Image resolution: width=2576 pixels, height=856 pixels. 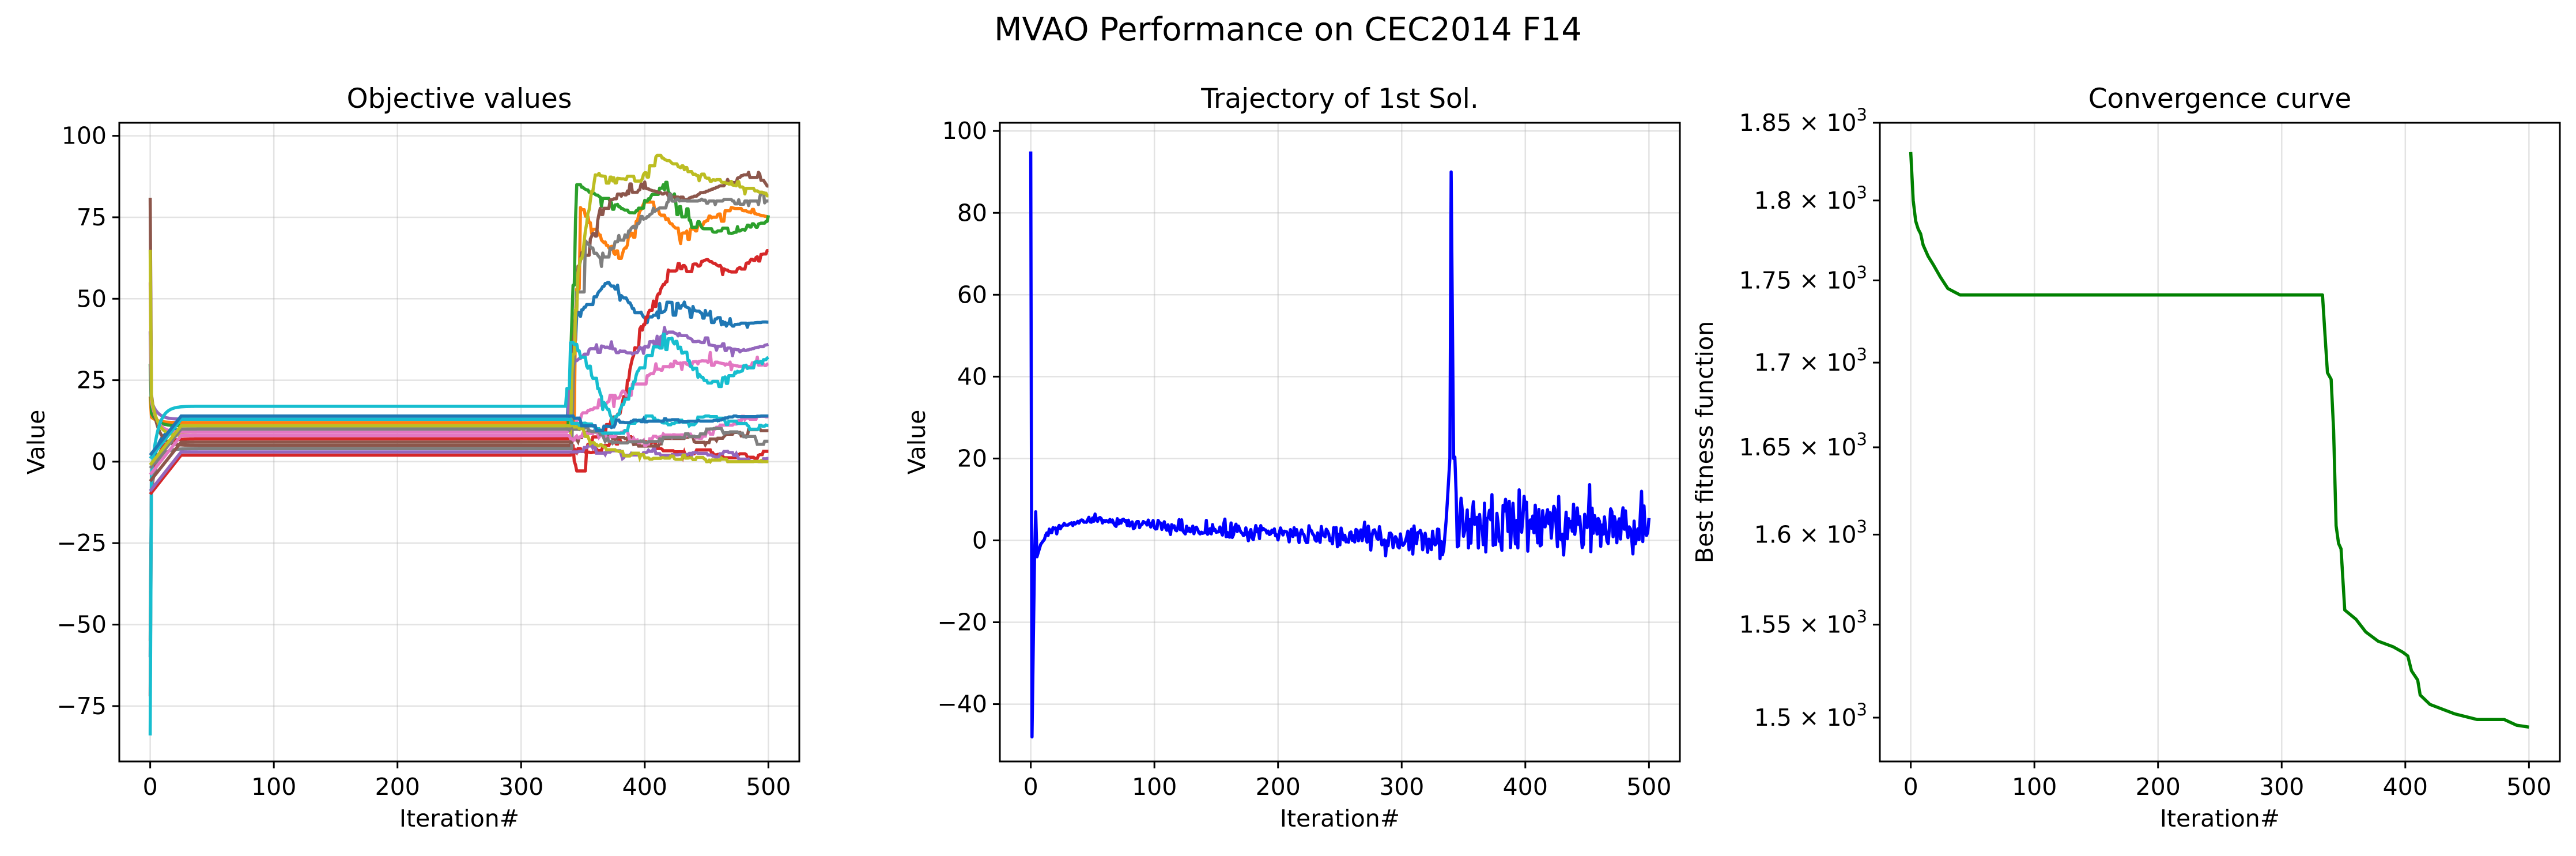 What do you see at coordinates (972, 458) in the screenshot?
I see `y-tick-label: 20` at bounding box center [972, 458].